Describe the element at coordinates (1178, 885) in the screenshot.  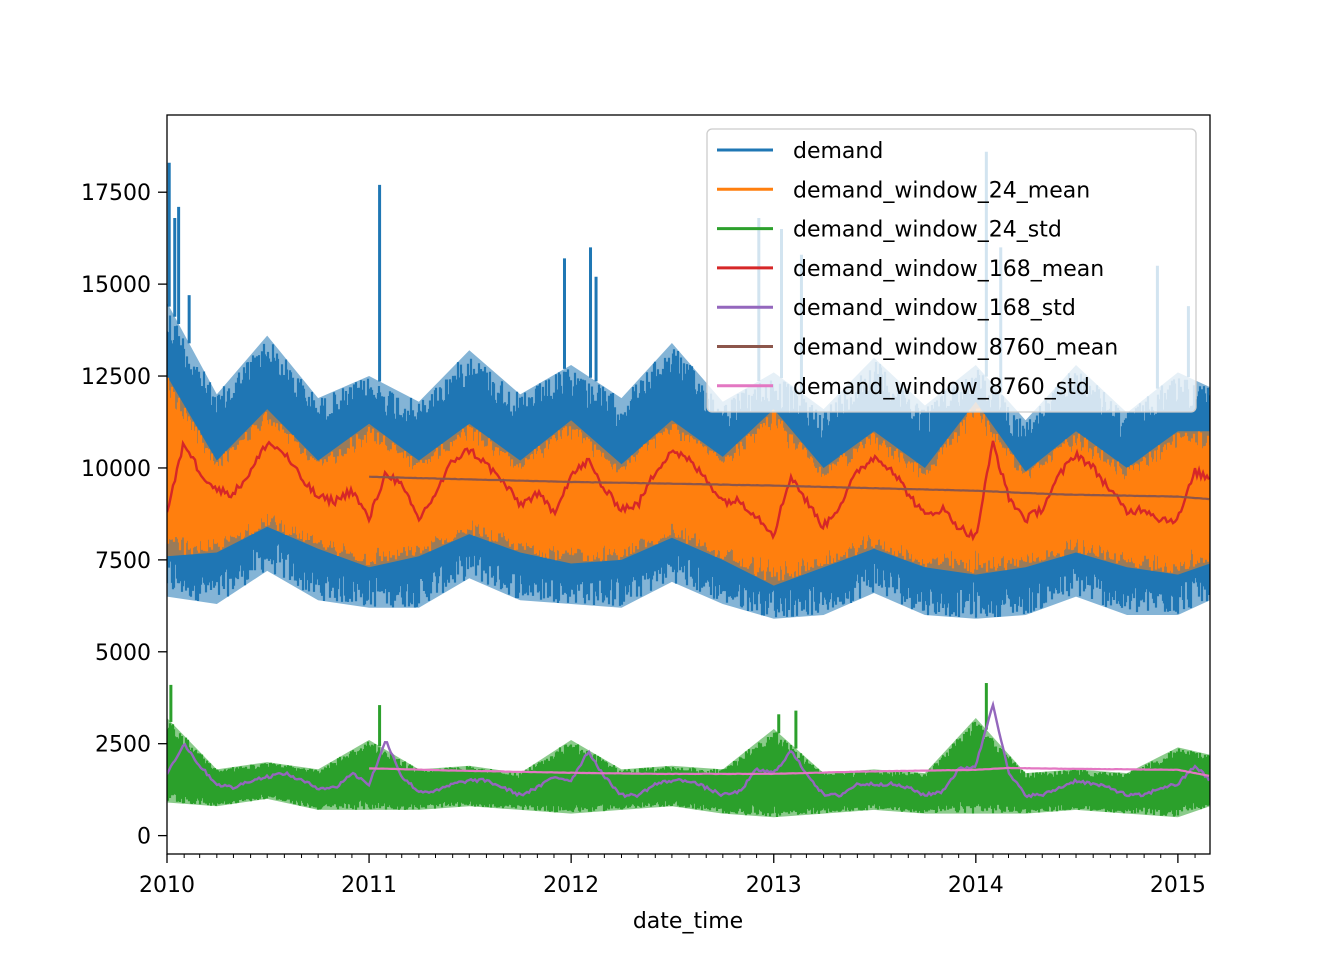
I see `x-tick-label-2015: 2015` at that location.